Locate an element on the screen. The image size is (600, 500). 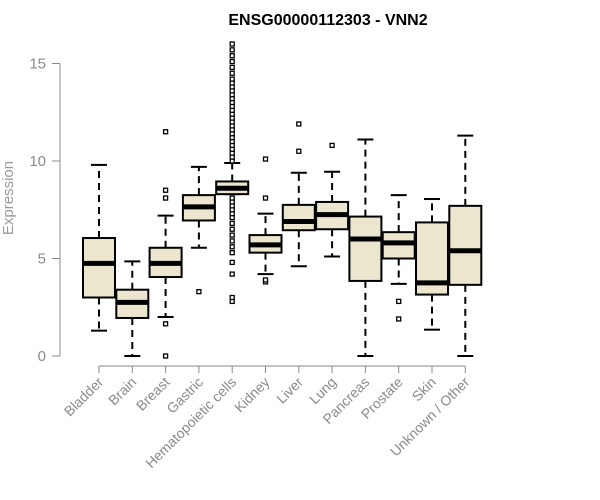
y-tick-label: 10 is located at coordinates (37, 161).